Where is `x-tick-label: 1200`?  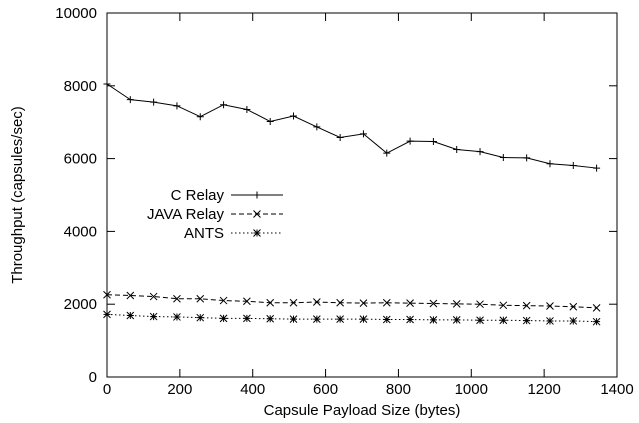 x-tick-label: 1200 is located at coordinates (543, 389).